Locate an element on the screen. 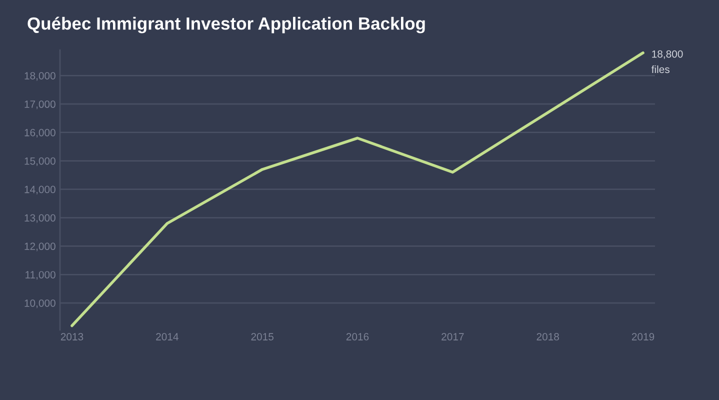  y-tick-label: 16,000 is located at coordinates (40, 133).